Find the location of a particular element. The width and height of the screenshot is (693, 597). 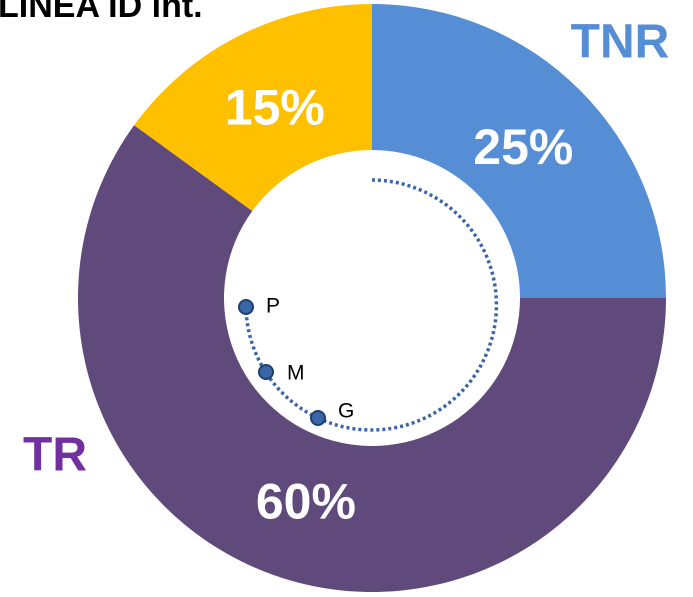

value-label: 60% is located at coordinates (306, 502).